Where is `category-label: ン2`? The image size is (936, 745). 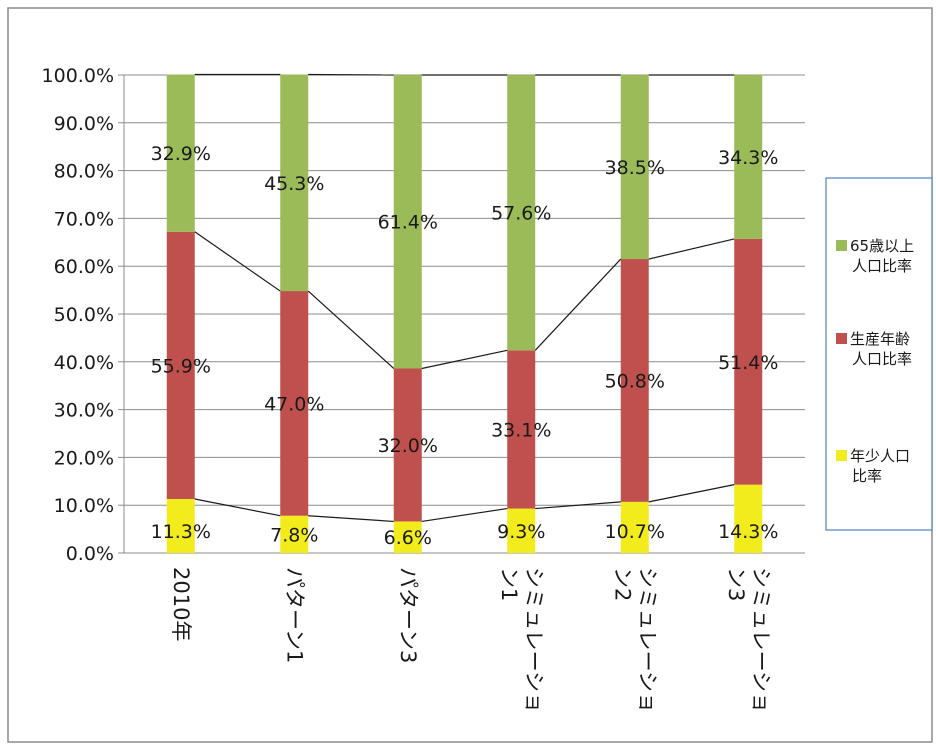
category-label: ン2 is located at coordinates (622, 584).